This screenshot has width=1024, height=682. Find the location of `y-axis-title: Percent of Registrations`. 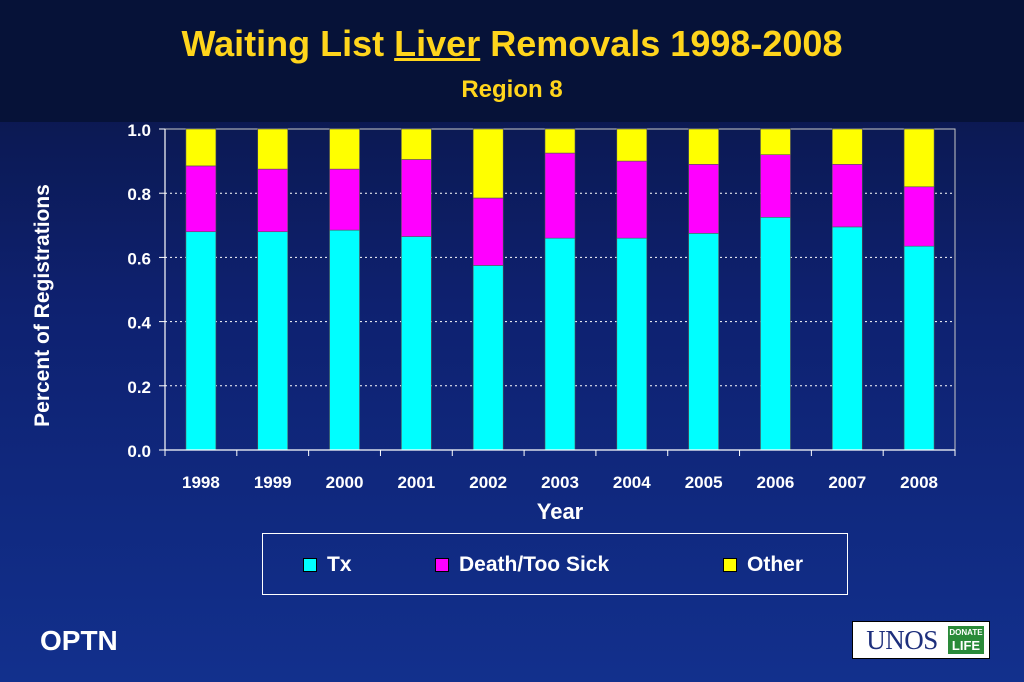

y-axis-title: Percent of Registrations is located at coordinates (42, 305).